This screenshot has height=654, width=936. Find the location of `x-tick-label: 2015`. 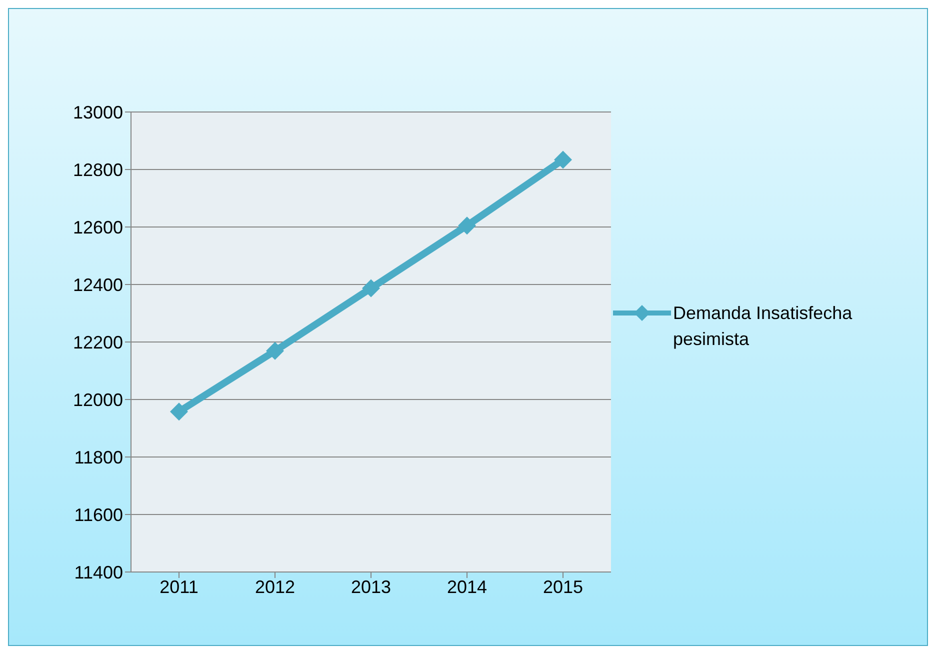

x-tick-label: 2015 is located at coordinates (563, 586).